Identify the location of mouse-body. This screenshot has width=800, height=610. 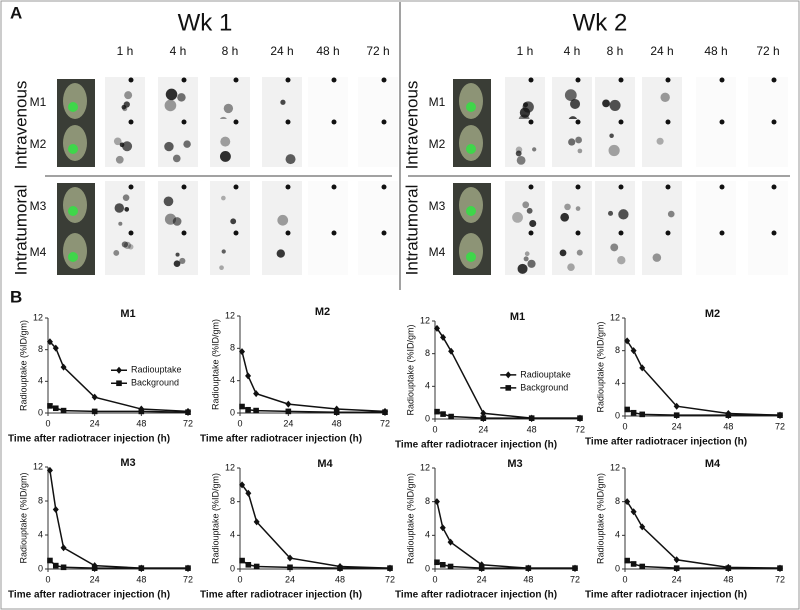
(75, 205).